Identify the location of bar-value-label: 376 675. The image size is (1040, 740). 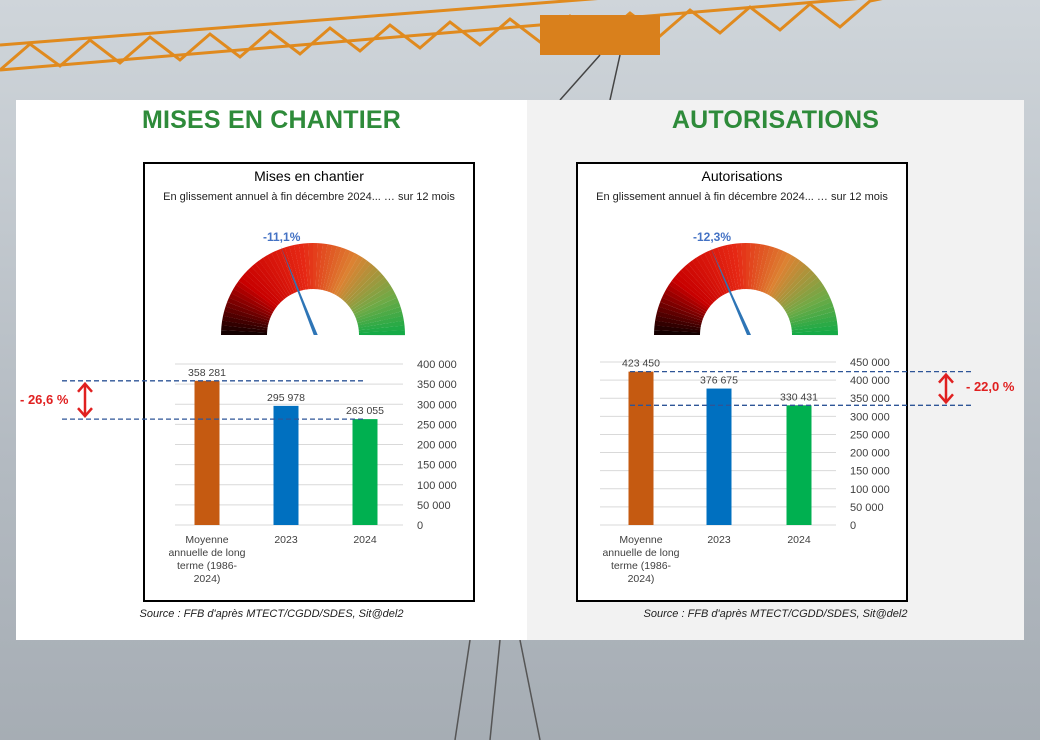
(719, 381).